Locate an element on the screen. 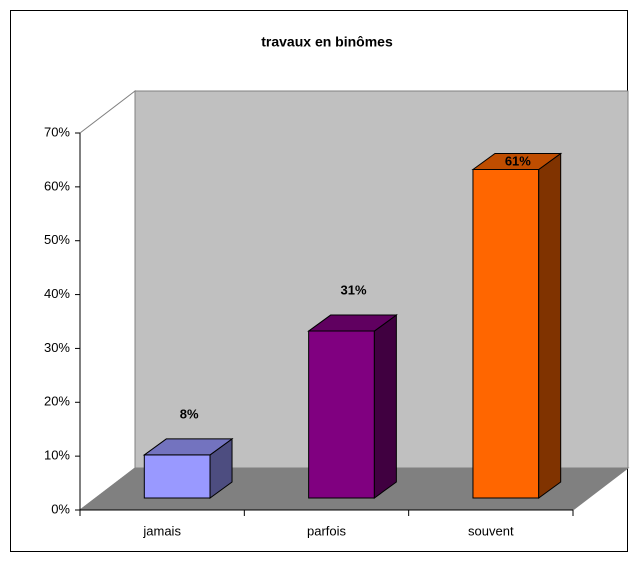 This screenshot has width=638, height=563. x-tick-label: parfois is located at coordinates (327, 530).